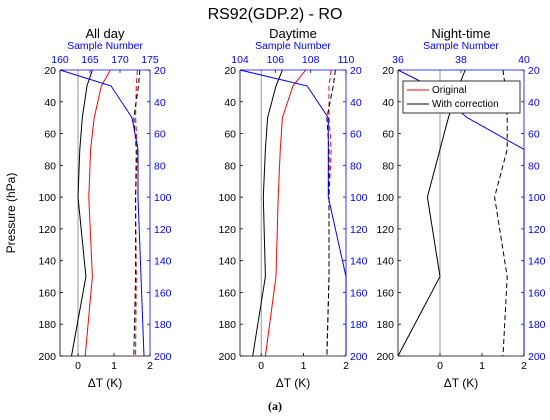 Image resolution: width=550 pixels, height=420 pixels. Describe the element at coordinates (60, 60) in the screenshot. I see `top-tick-label: 160` at that location.